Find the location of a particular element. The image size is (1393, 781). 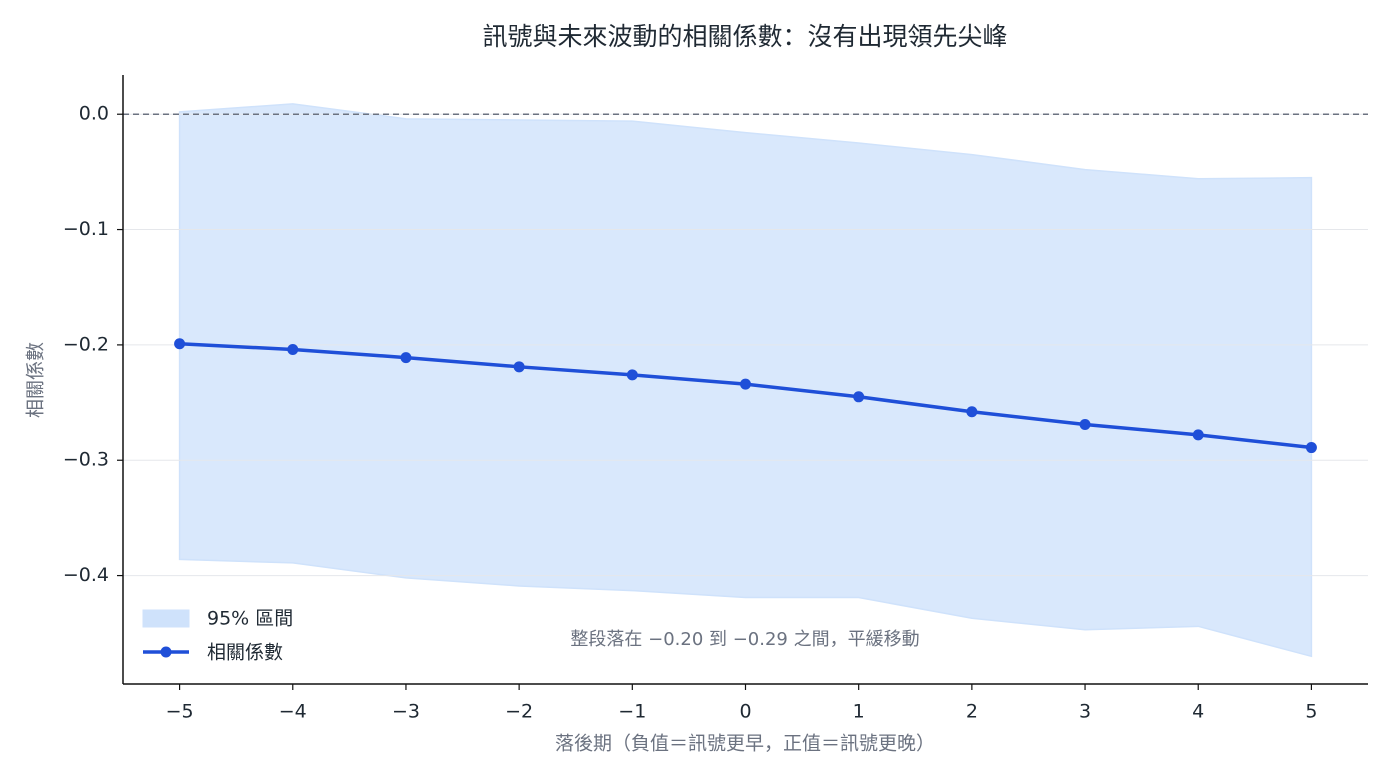

chart-title: 訊號與未來波動的相關係數：沒有出現領先尖峰 is located at coordinates (744, 36).